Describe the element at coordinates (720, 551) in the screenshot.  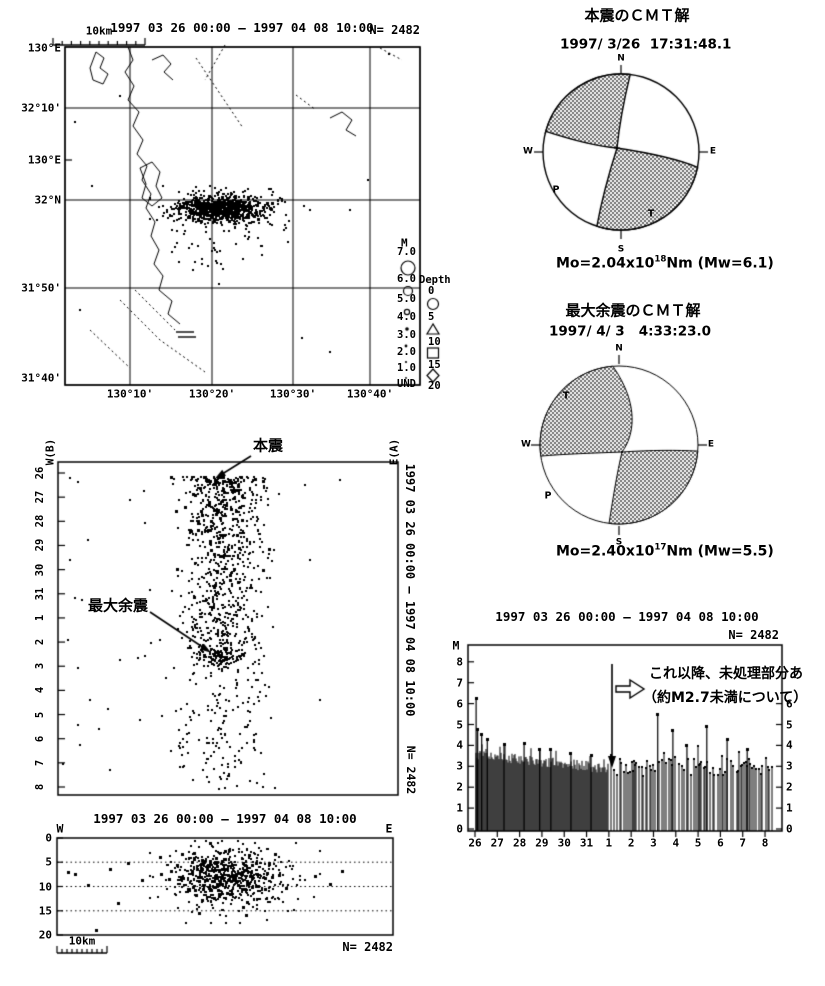
I see `moment-suffix: Nm (Mw=5.5)` at that location.